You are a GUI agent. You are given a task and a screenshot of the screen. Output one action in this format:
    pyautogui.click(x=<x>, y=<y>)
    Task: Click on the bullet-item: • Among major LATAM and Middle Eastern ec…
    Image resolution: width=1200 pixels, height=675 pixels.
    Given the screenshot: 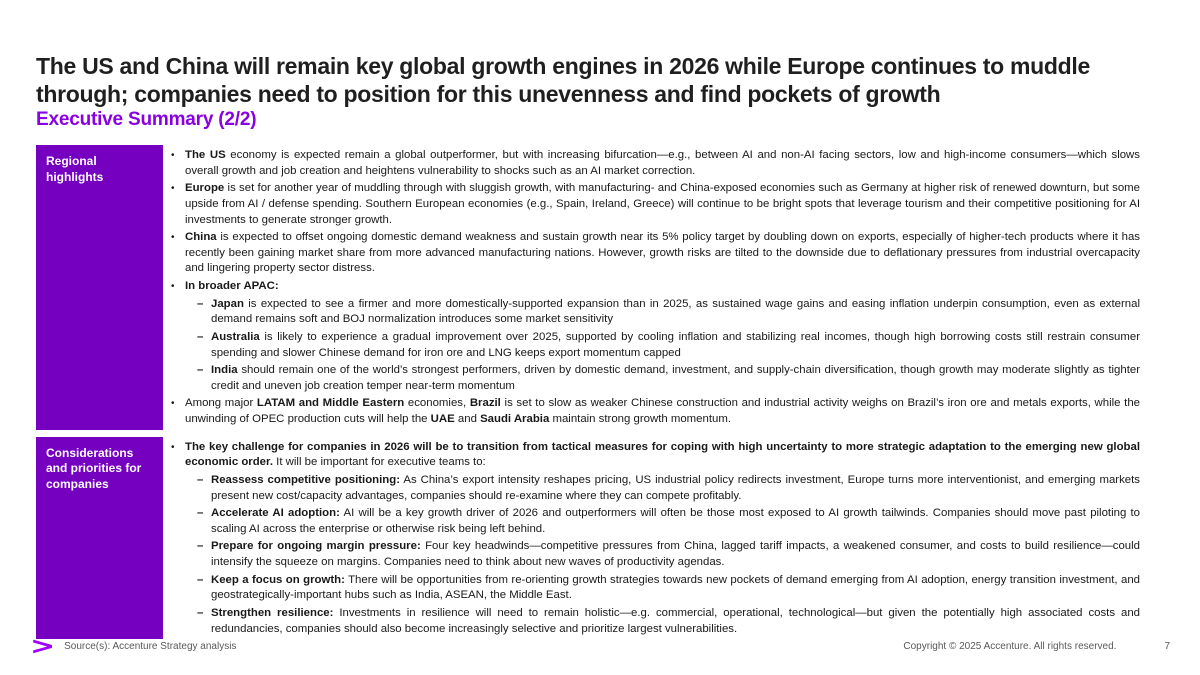 What is the action you would take?
    pyautogui.click(x=655, y=411)
    